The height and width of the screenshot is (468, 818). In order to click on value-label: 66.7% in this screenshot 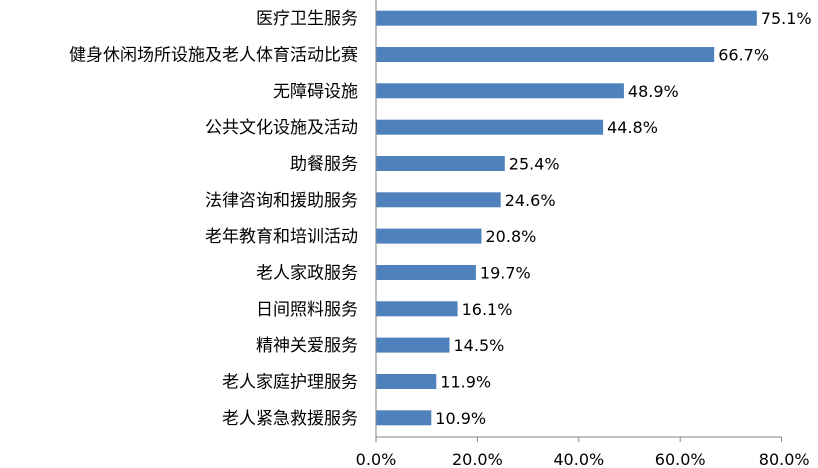, I will do `click(743, 55)`.